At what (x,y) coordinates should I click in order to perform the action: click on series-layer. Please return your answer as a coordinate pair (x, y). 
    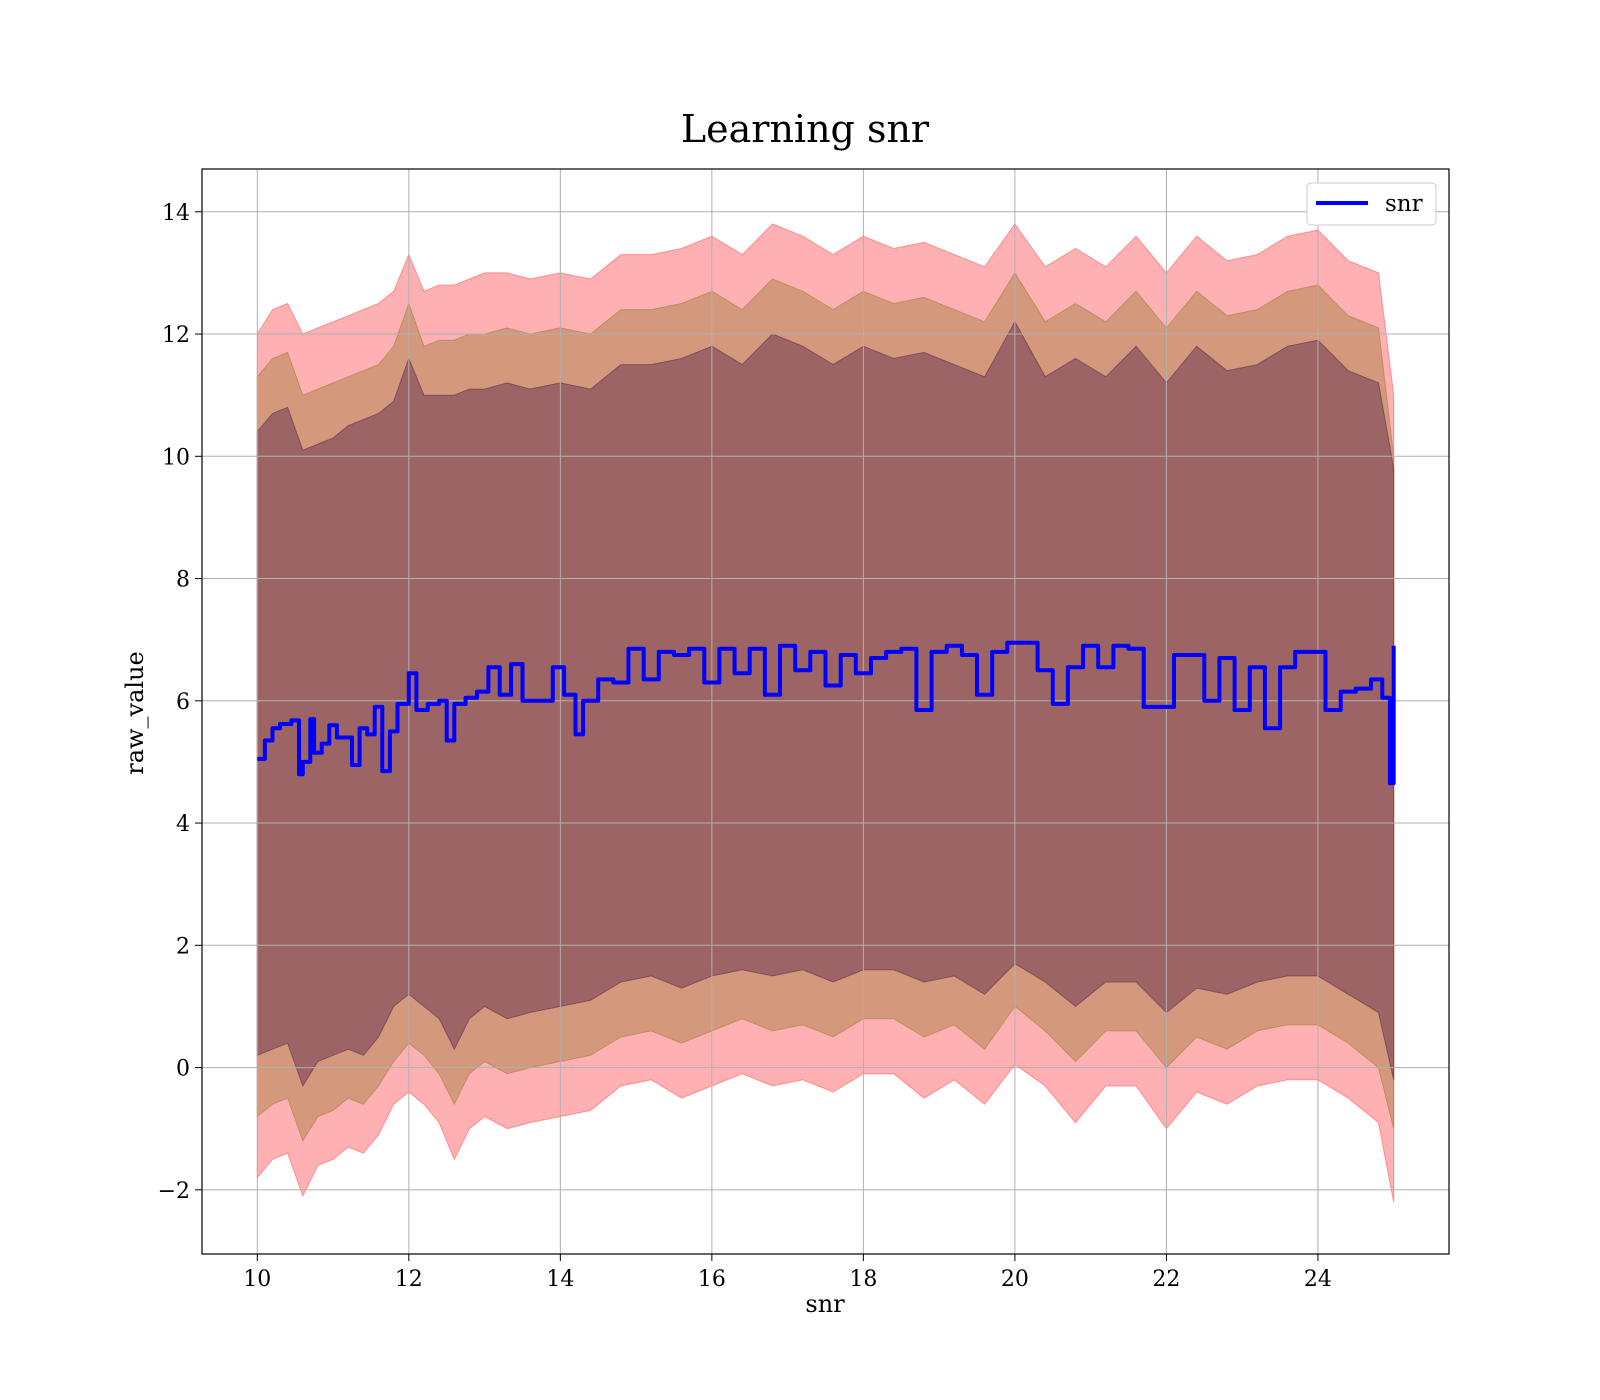
    Looking at the image, I should click on (826, 713).